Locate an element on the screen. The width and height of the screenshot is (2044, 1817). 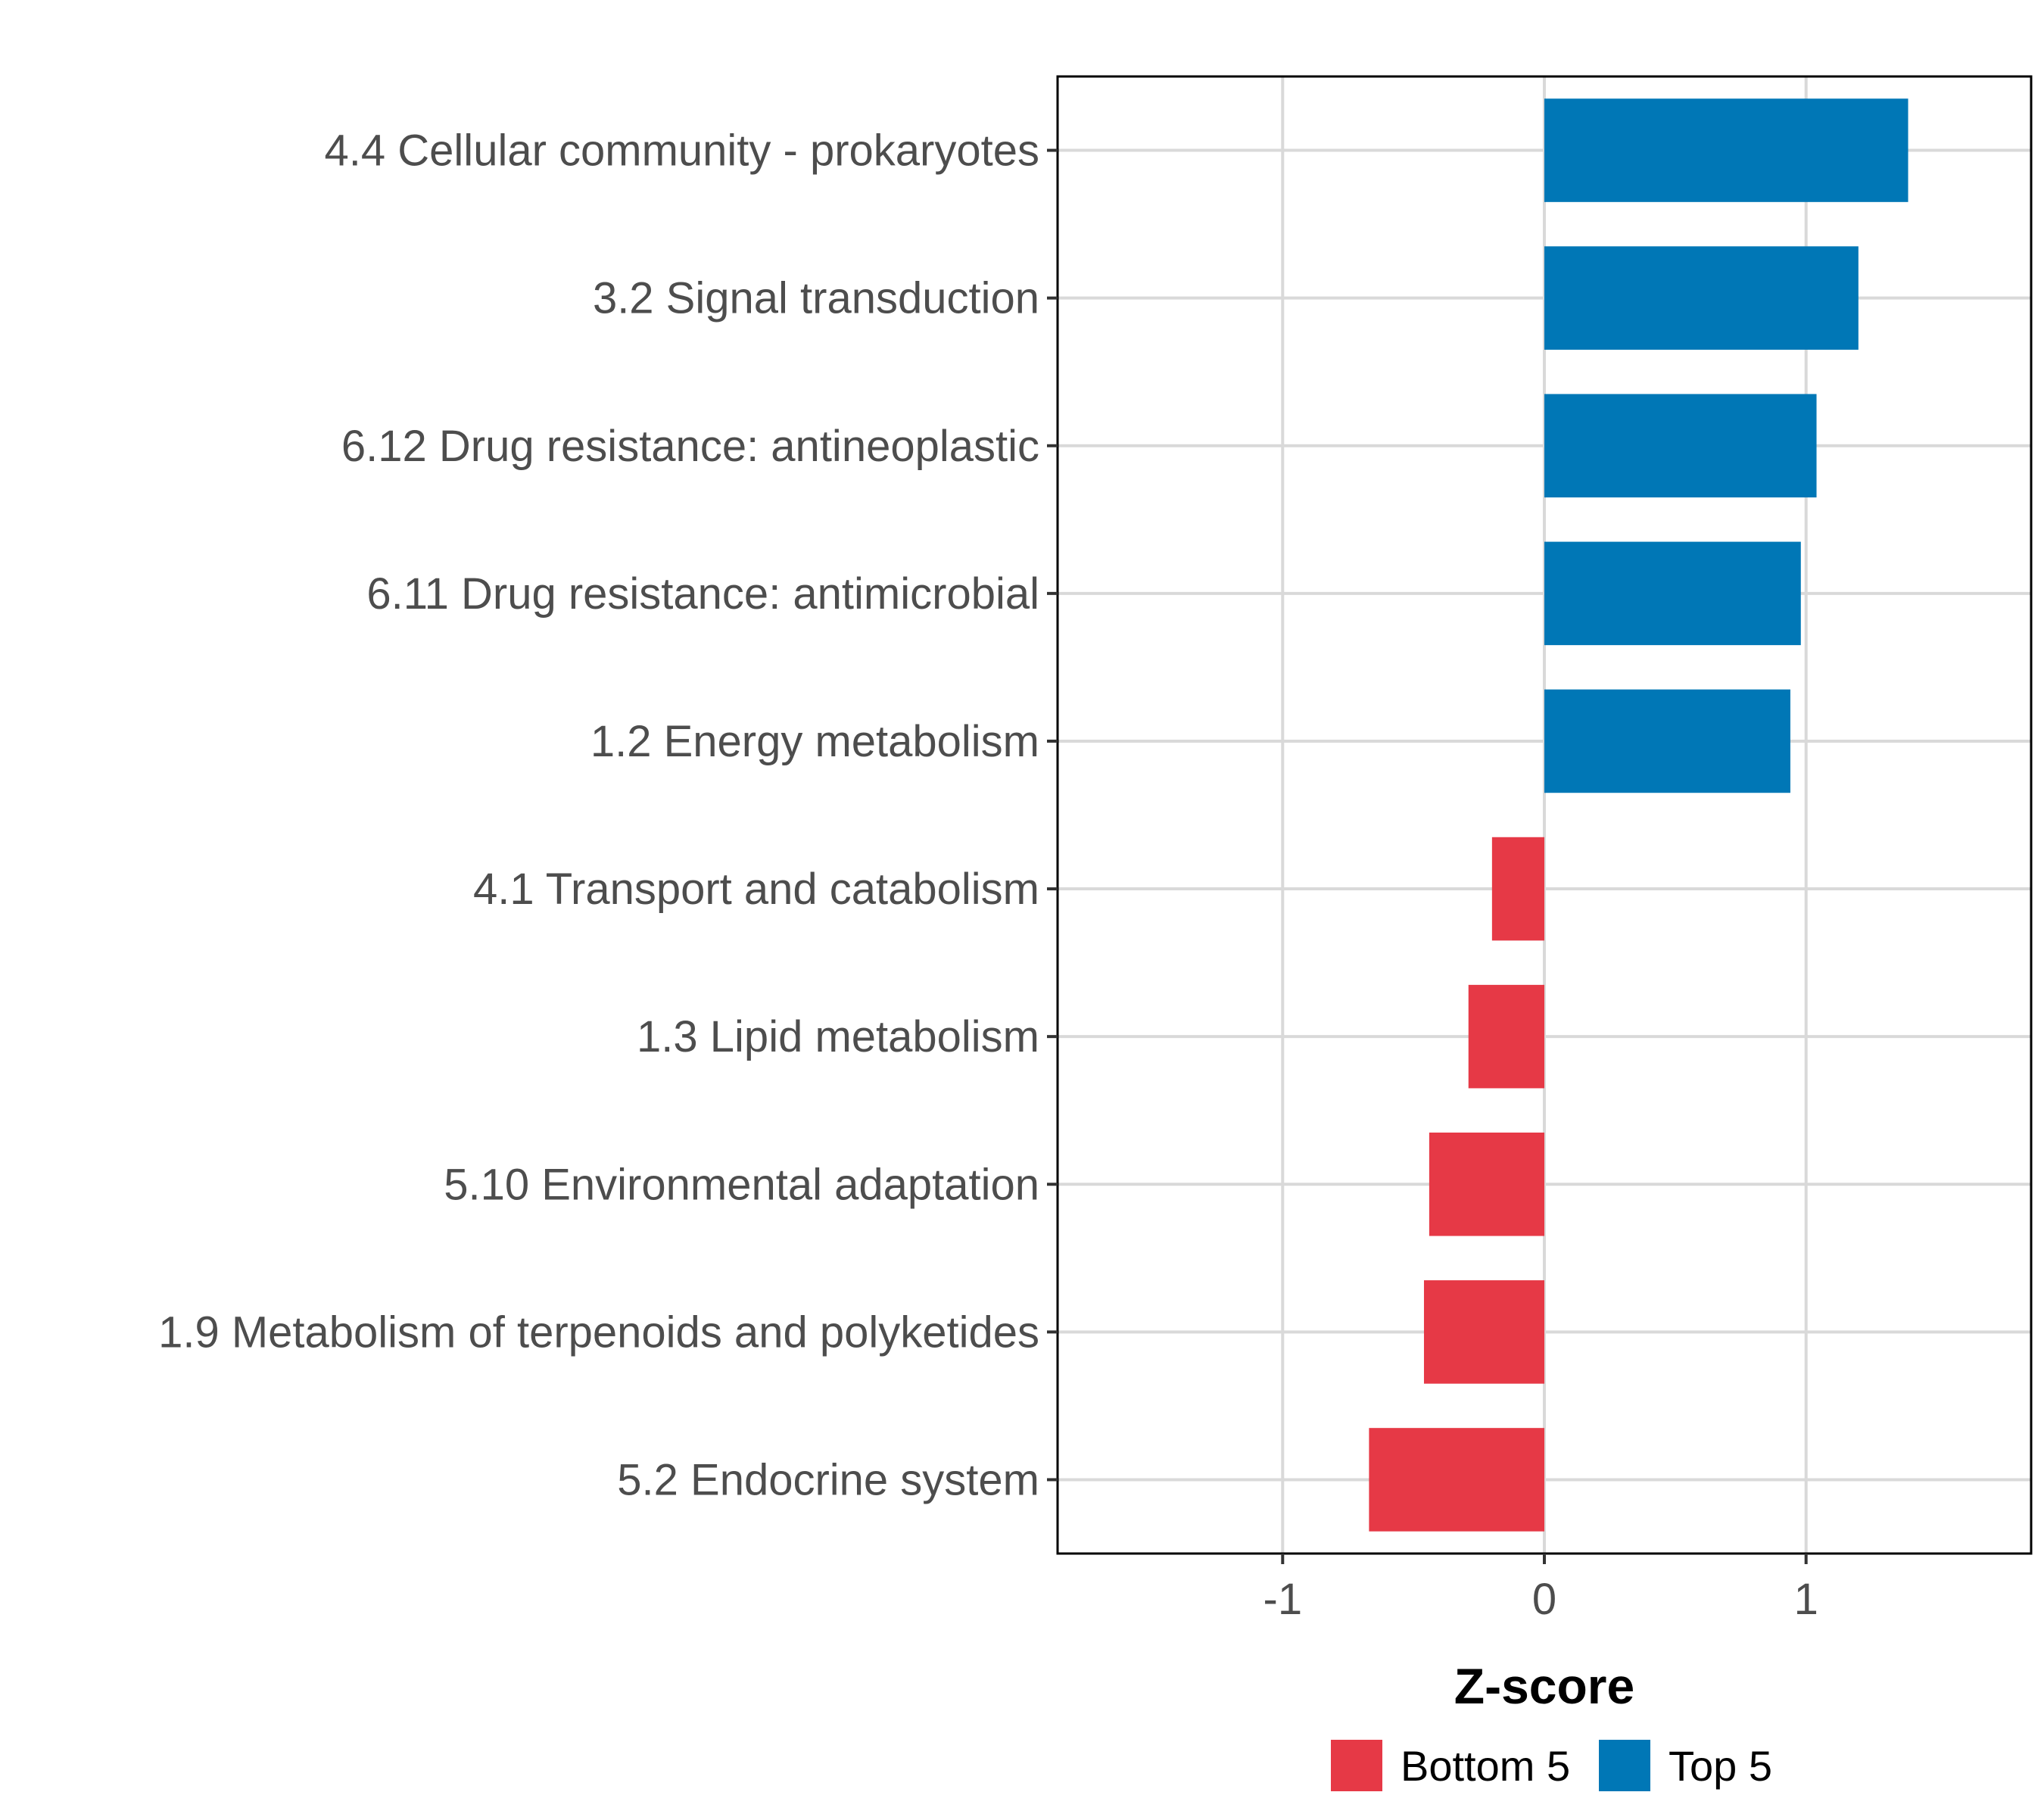
y-tick-label-3: 6.11 Drug resistance: antimicrobial is located at coordinates (702, 594).